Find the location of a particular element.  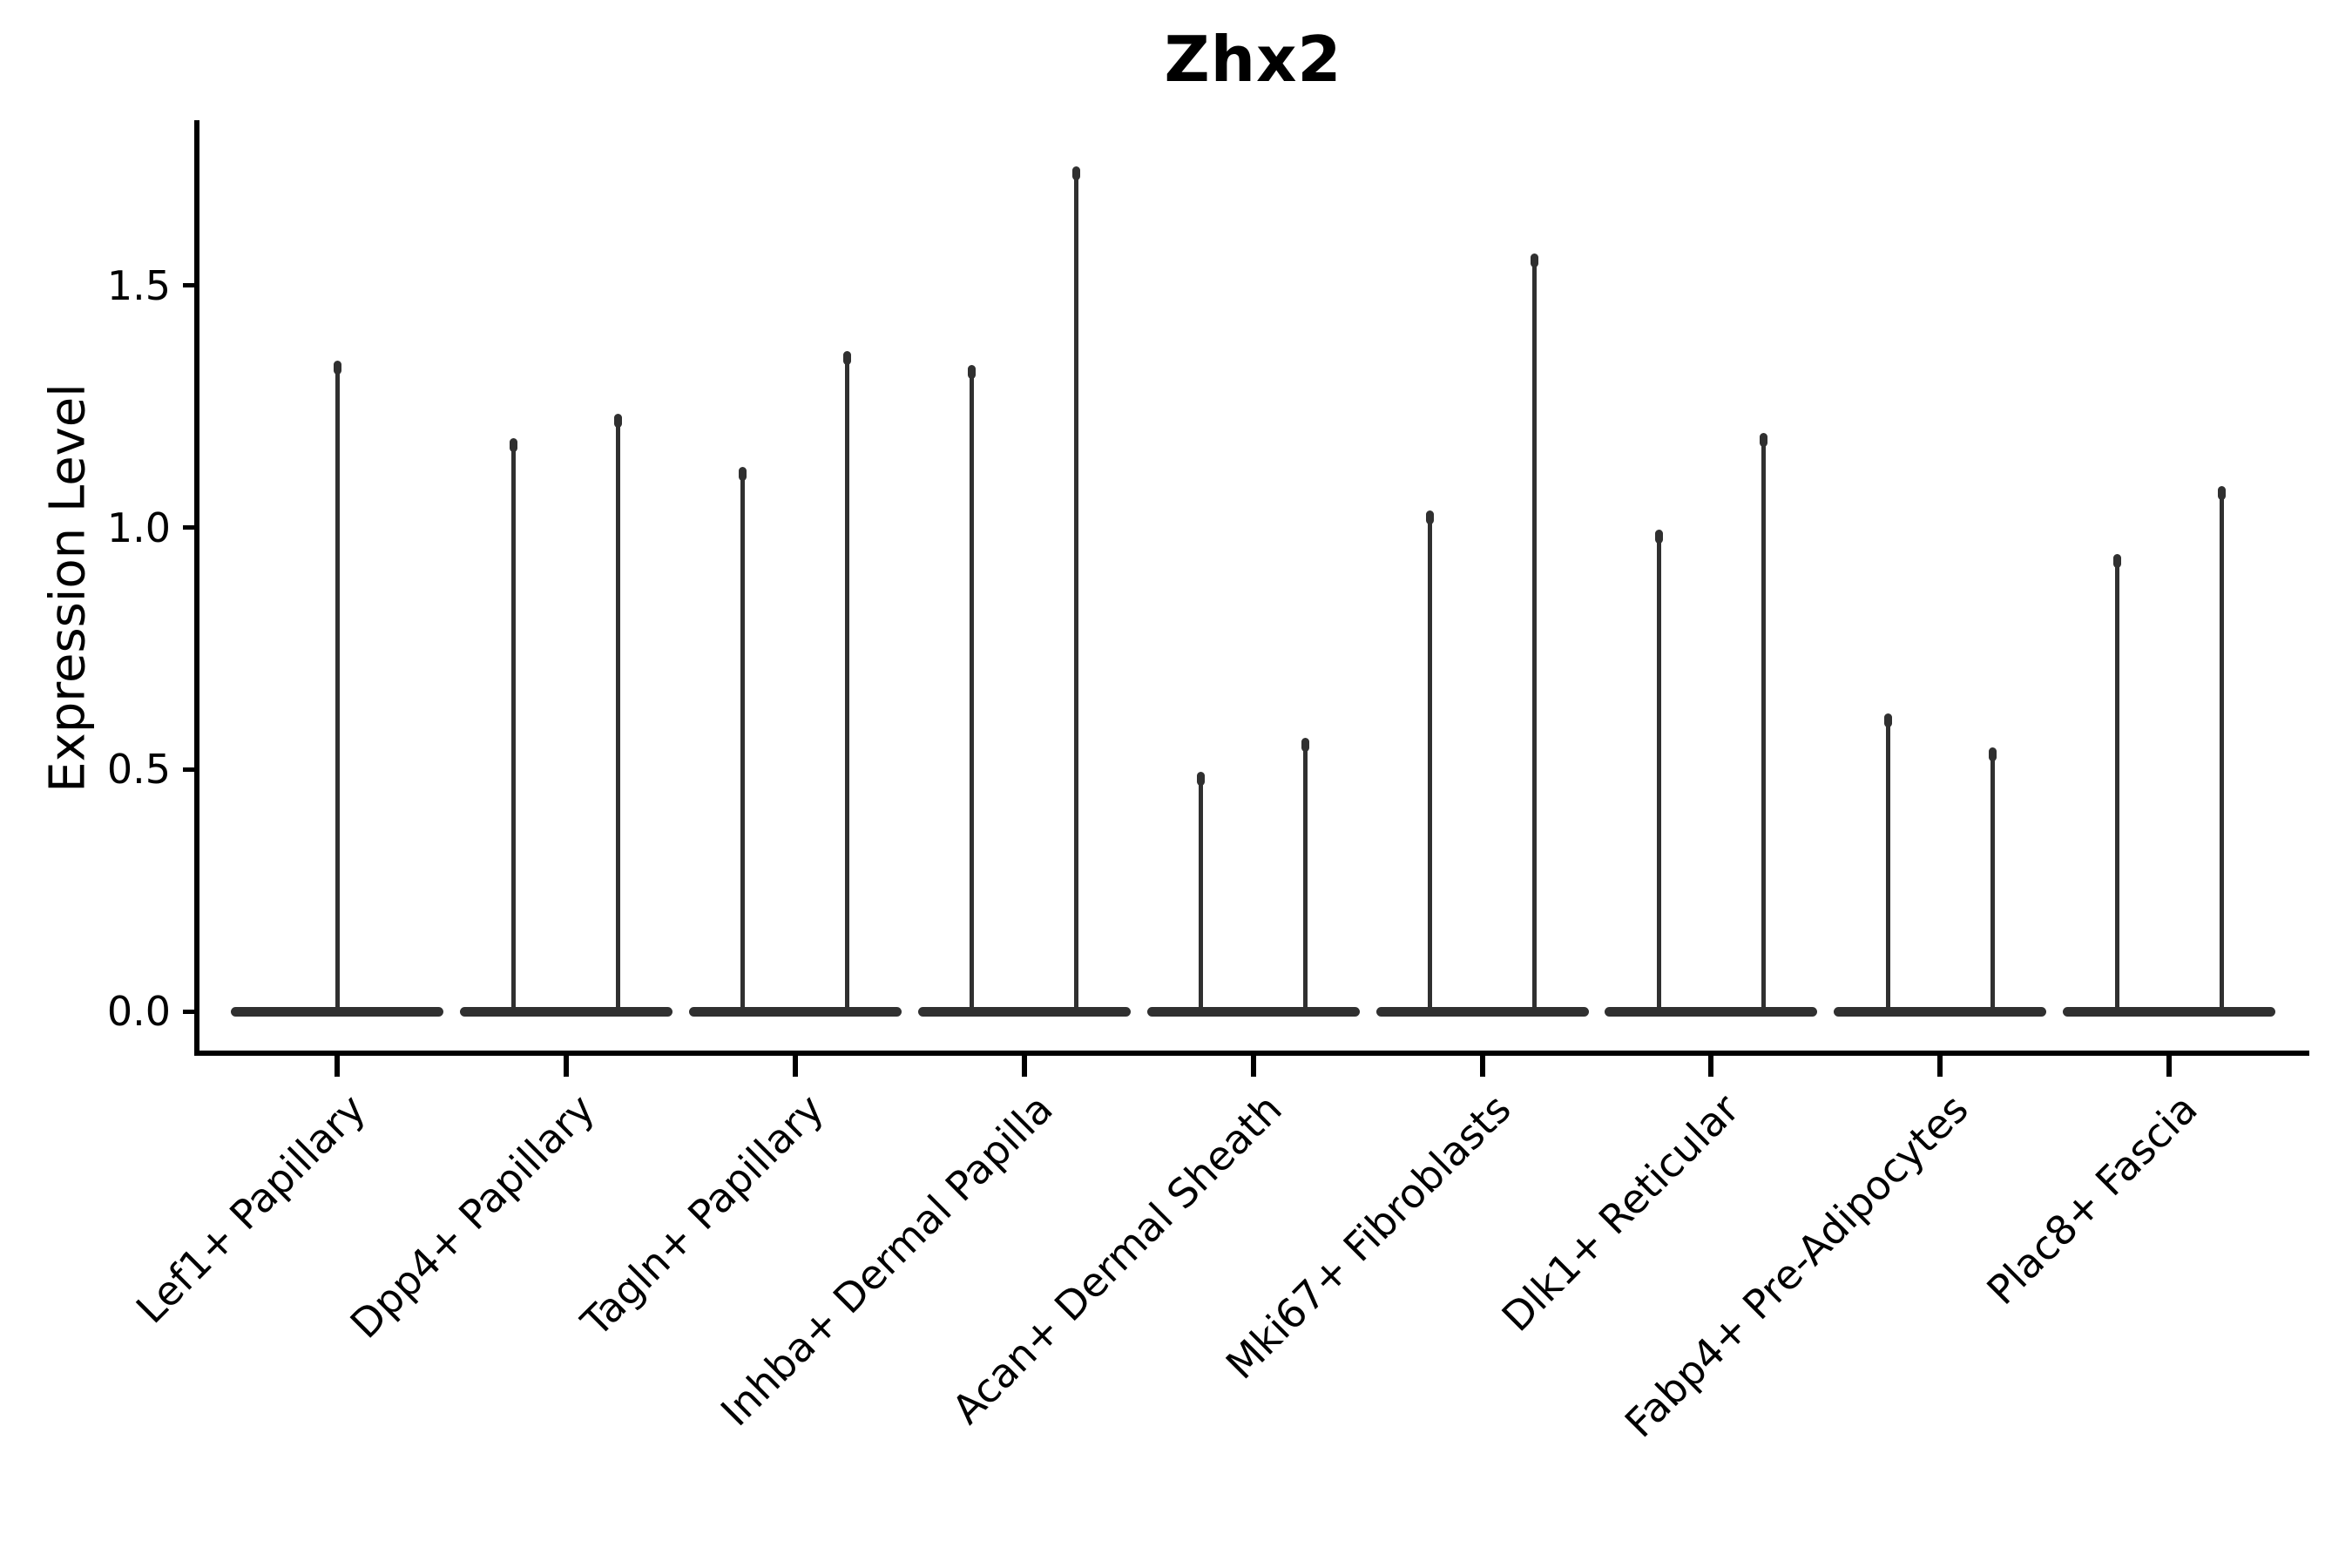

chart-title: Zhx2 is located at coordinates (1253, 59).